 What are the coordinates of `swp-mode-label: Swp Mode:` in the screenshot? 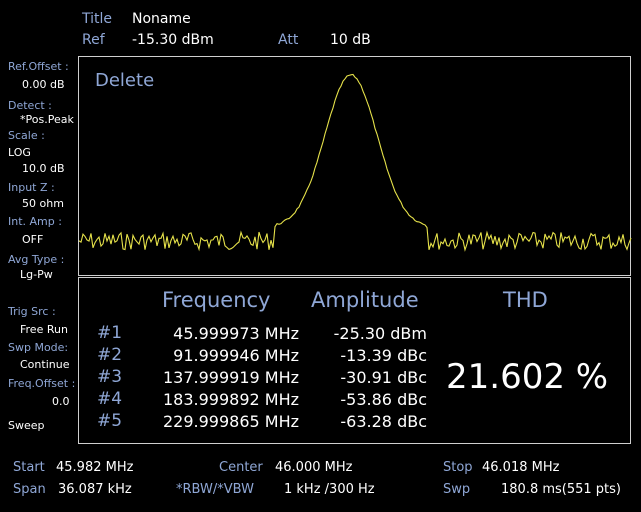 It's located at (38, 347).